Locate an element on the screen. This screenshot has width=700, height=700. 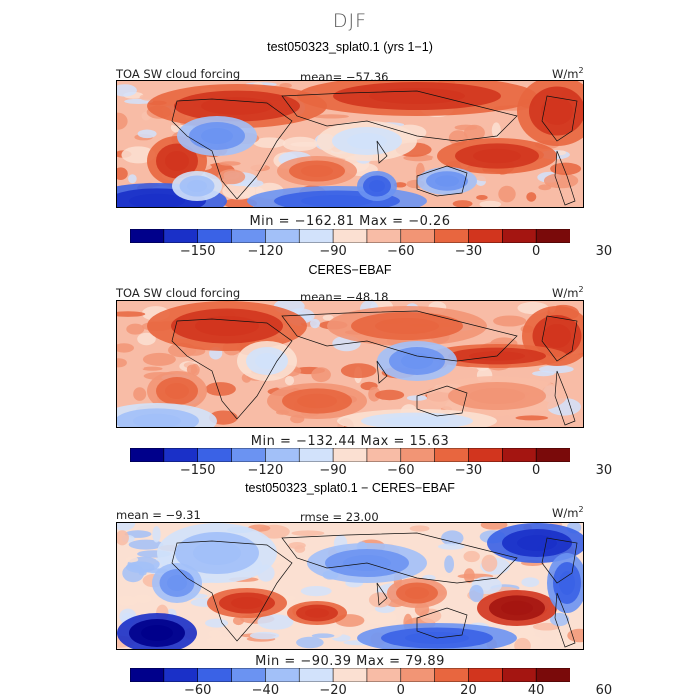
panel-1-title: test050323_splat0.1 (yrs 1−1) is located at coordinates (350, 47).